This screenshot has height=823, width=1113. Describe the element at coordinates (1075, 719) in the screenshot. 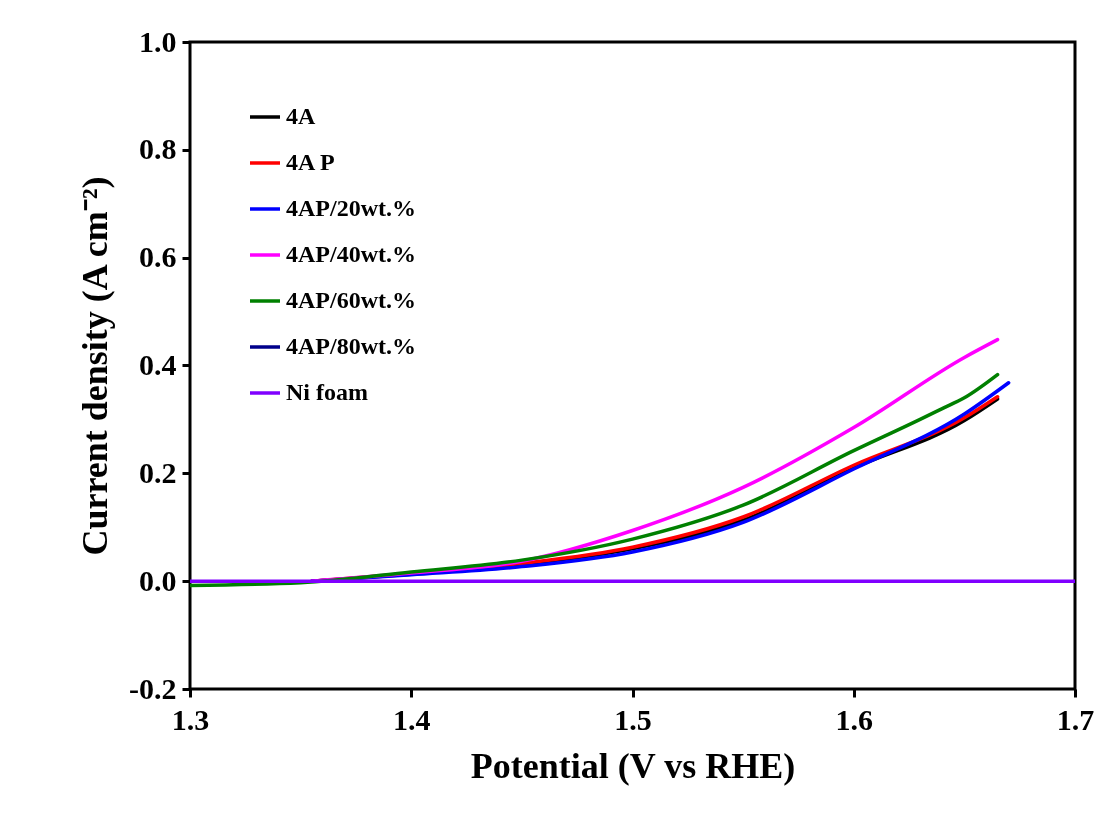

I see `x-tick-label: 1.7` at that location.